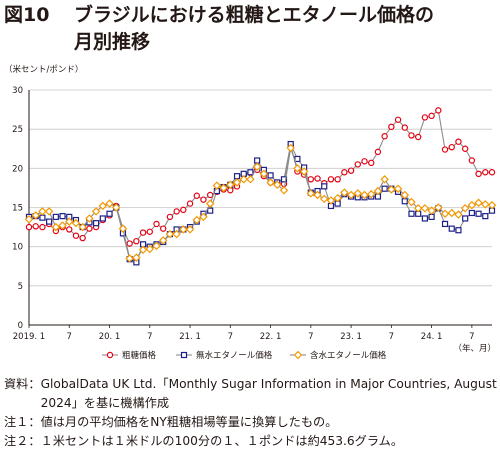  I want to click on note-2: 注２： １米セントは１米ドルの100分の１、１ポンドは約453.6グラム。, so click(251, 441).